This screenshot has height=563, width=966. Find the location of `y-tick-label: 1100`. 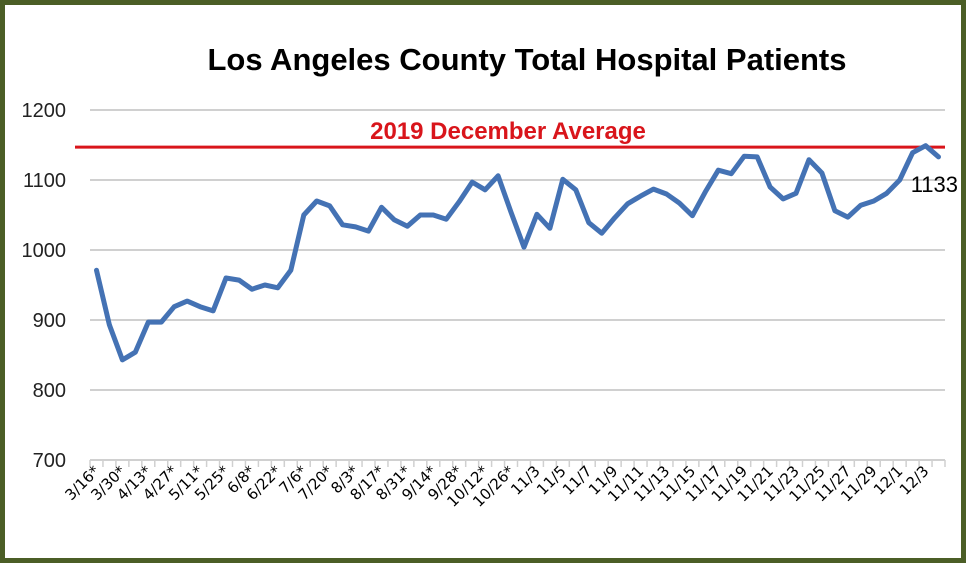

y-tick-label: 1100 is located at coordinates (44, 181).